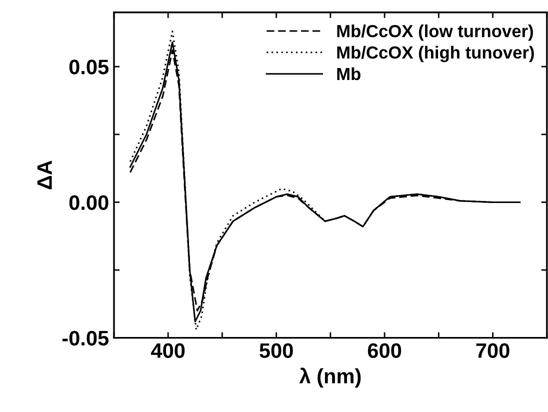  What do you see at coordinates (168, 350) in the screenshot?
I see `x-tick-label: 400` at bounding box center [168, 350].